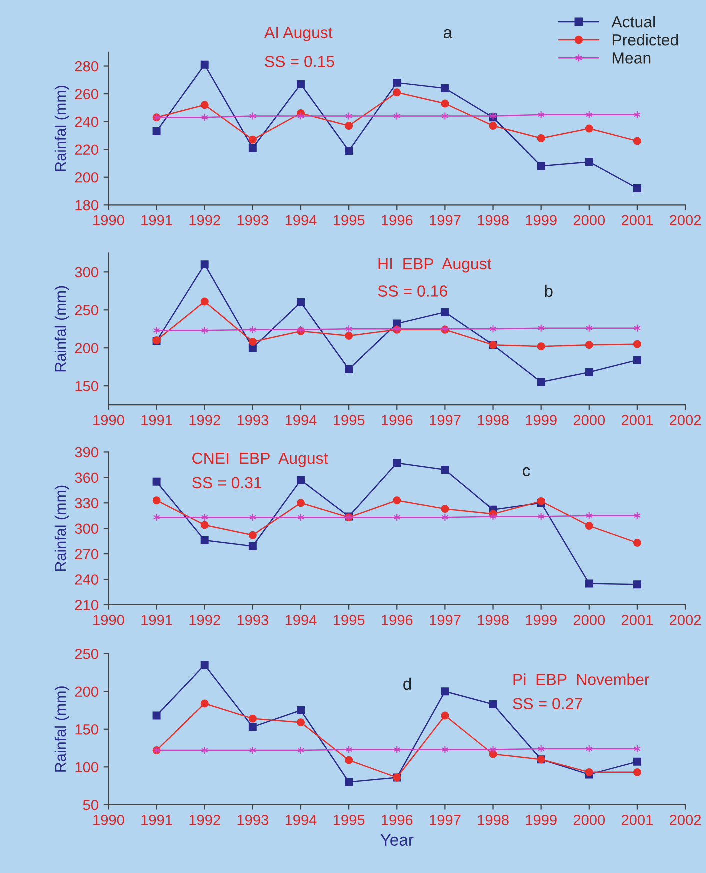 The height and width of the screenshot is (873, 706). Describe the element at coordinates (448, 34) in the screenshot. I see `text: a` at that location.